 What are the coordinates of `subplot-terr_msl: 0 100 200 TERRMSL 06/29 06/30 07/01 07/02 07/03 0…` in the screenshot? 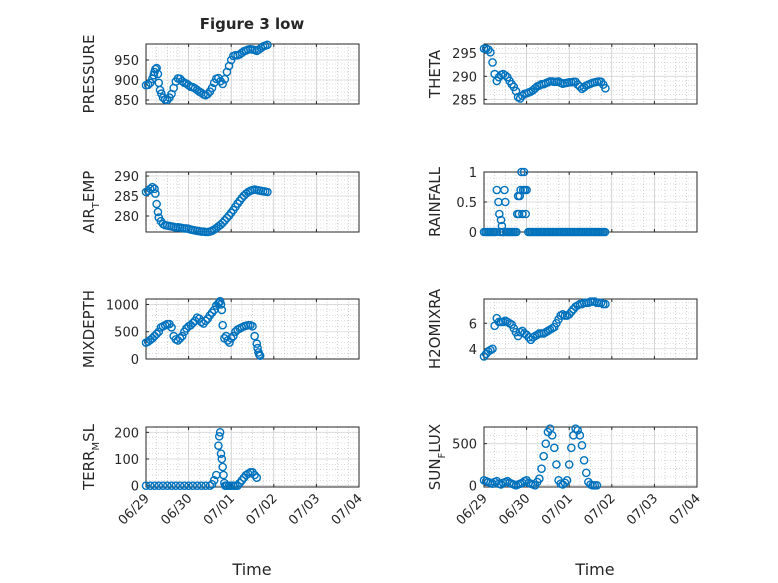 It's located at (223, 475).